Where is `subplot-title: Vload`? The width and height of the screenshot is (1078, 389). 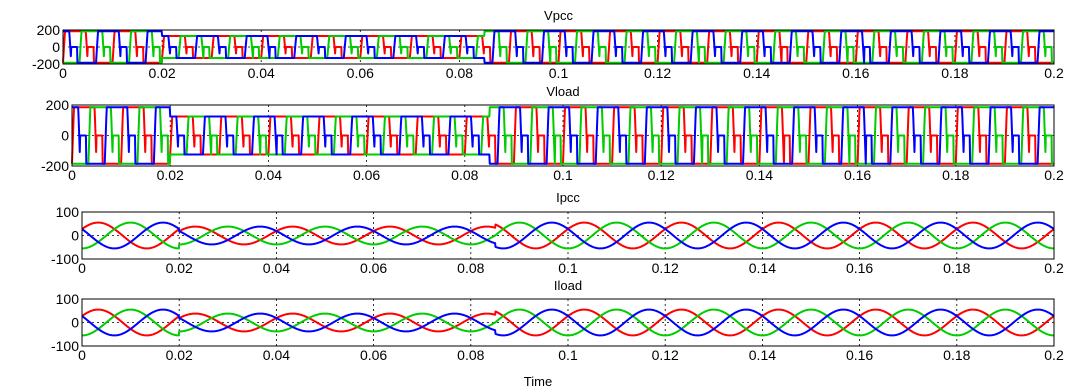
subplot-title: Vload is located at coordinates (562, 91).